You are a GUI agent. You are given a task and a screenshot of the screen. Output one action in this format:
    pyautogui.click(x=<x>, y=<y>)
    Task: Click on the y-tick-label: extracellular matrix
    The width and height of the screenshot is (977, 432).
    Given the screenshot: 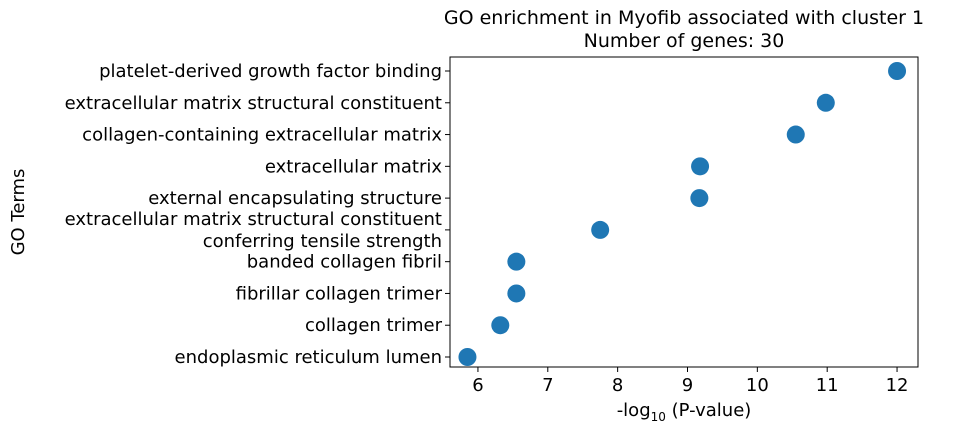 What is the action you would take?
    pyautogui.click(x=353, y=166)
    